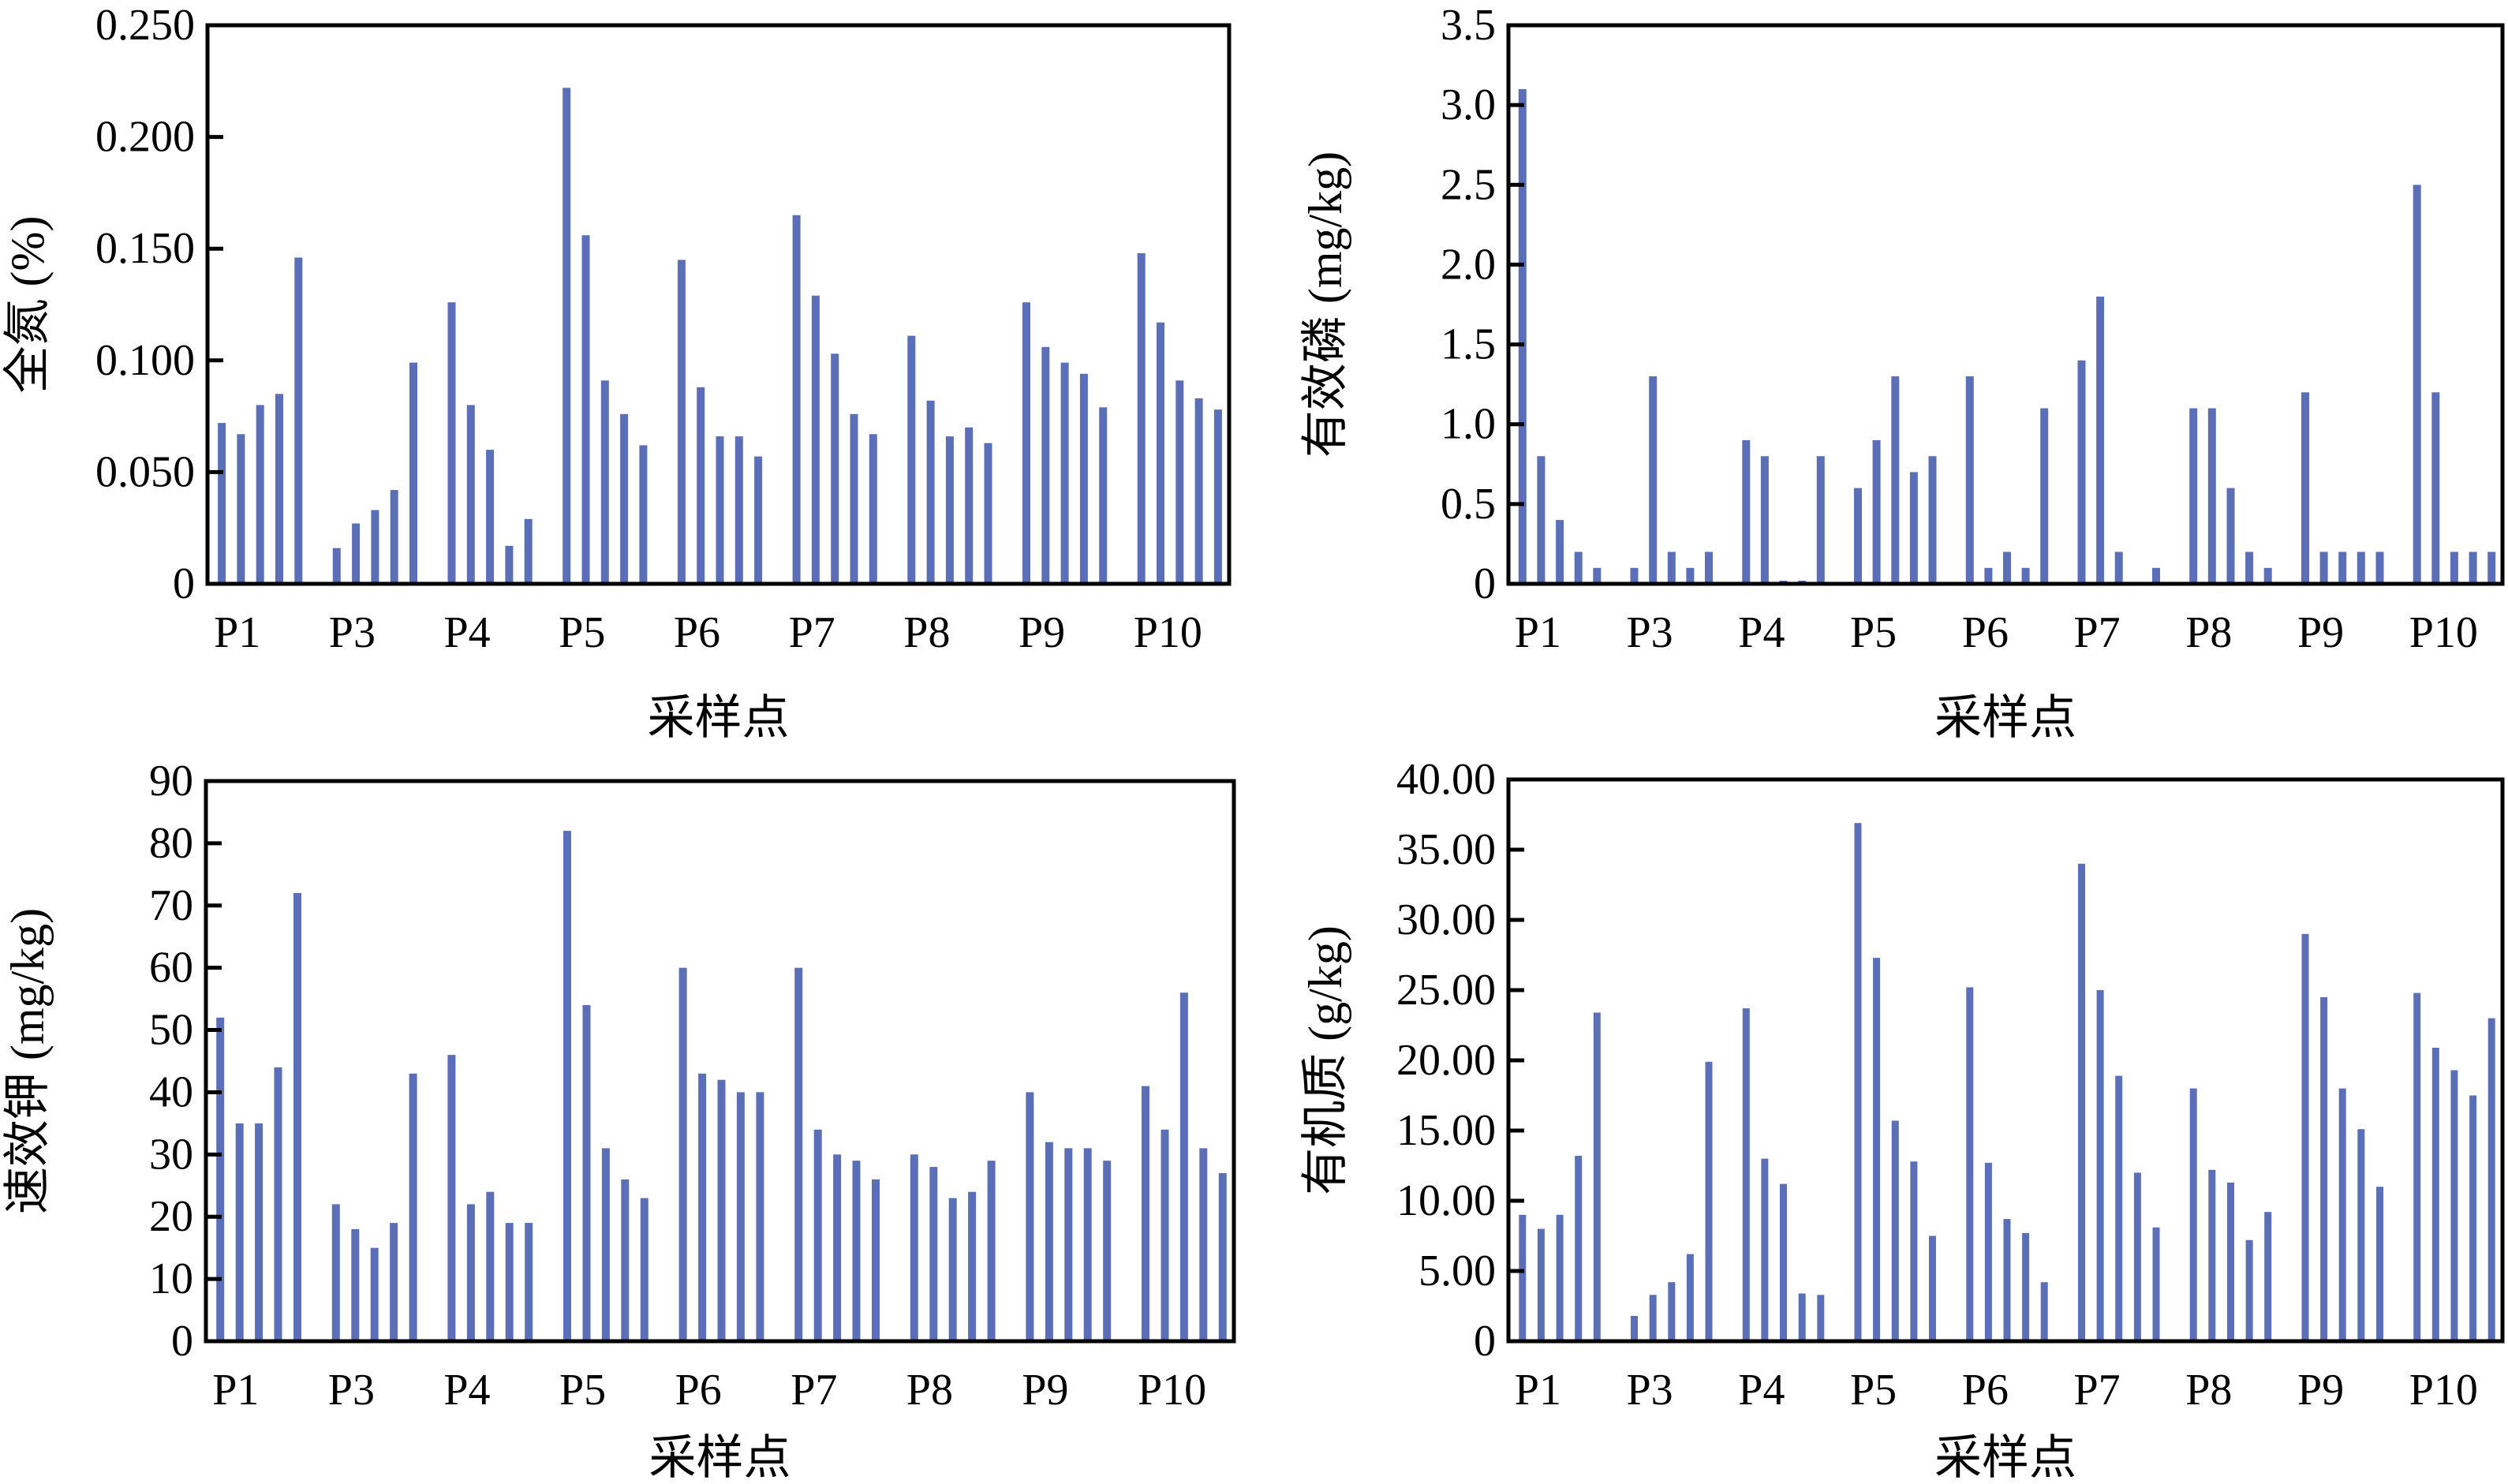 The width and height of the screenshot is (2508, 1484). I want to click on x-tick-label: P5, so click(1873, 632).